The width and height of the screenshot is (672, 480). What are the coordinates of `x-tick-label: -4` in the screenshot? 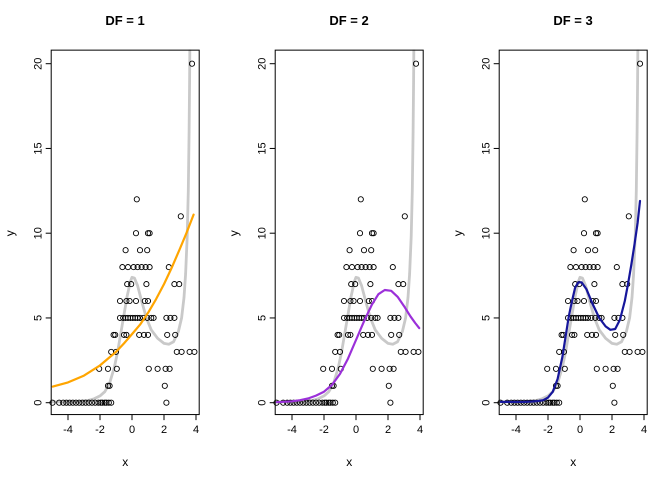 It's located at (516, 430).